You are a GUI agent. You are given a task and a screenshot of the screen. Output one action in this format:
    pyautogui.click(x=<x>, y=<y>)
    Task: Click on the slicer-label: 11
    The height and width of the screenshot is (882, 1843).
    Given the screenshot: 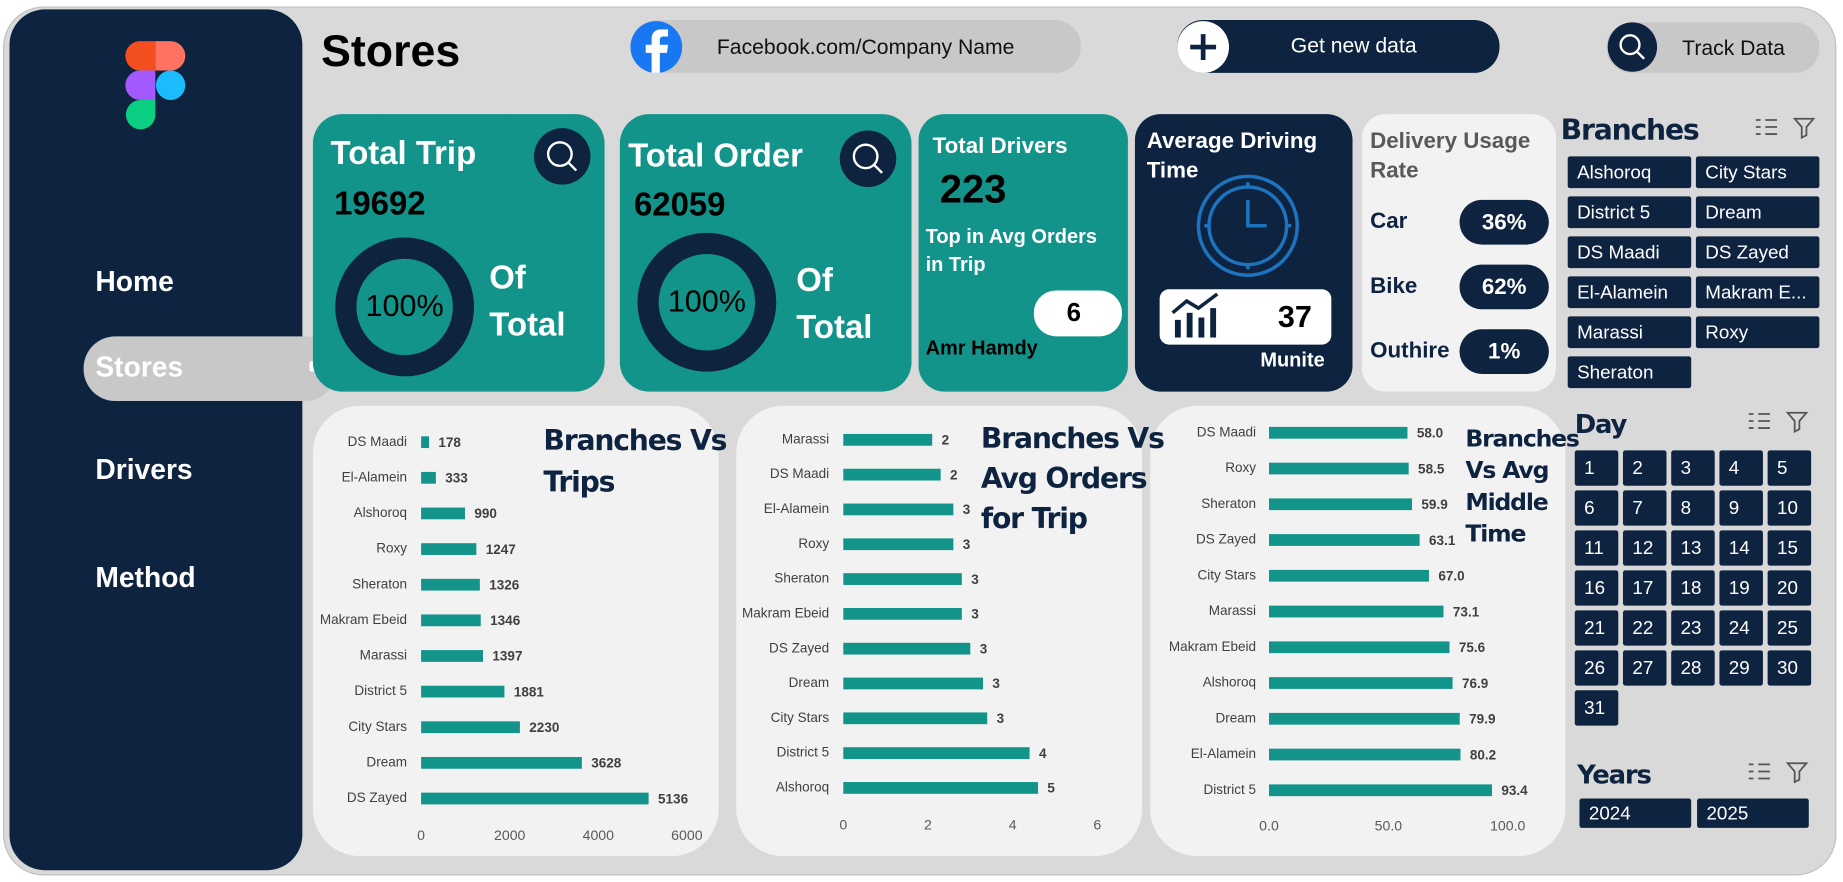 What is the action you would take?
    pyautogui.click(x=1594, y=547)
    